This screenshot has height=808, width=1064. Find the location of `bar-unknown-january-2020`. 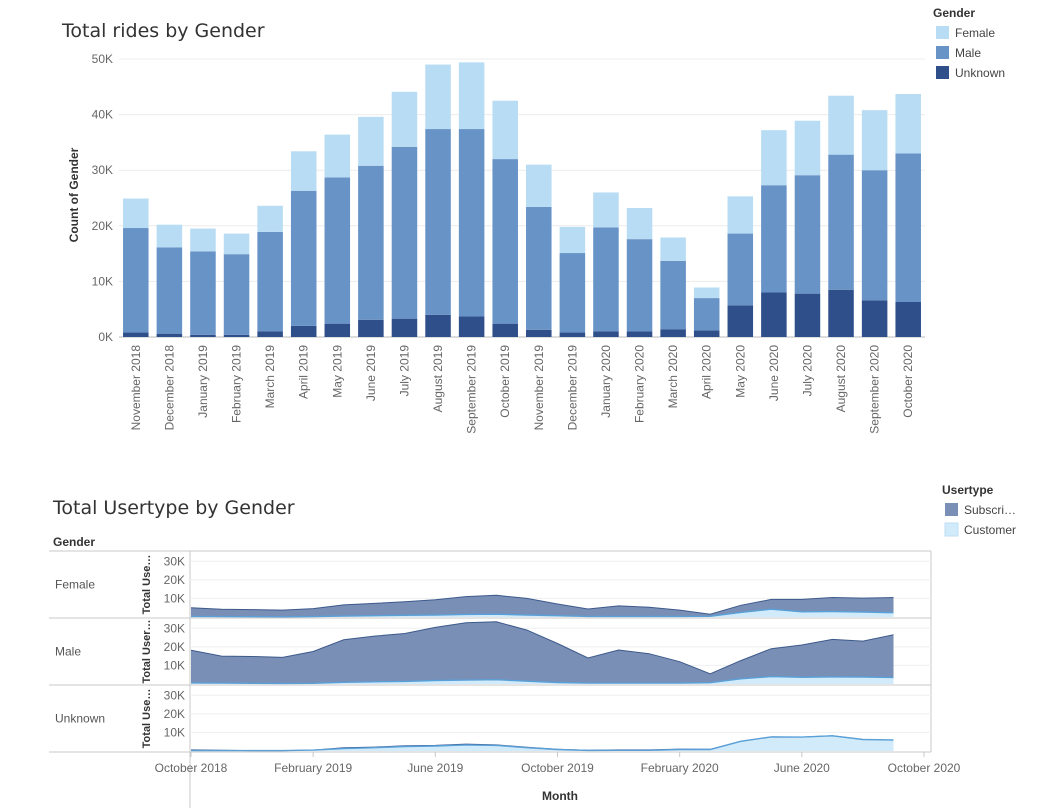

bar-unknown-january-2020 is located at coordinates (606, 334).